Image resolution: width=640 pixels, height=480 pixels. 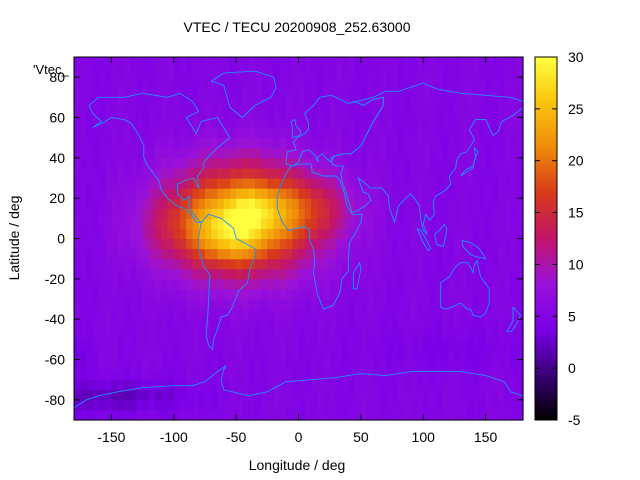 I want to click on x-tick-label: -100, so click(x=174, y=437).